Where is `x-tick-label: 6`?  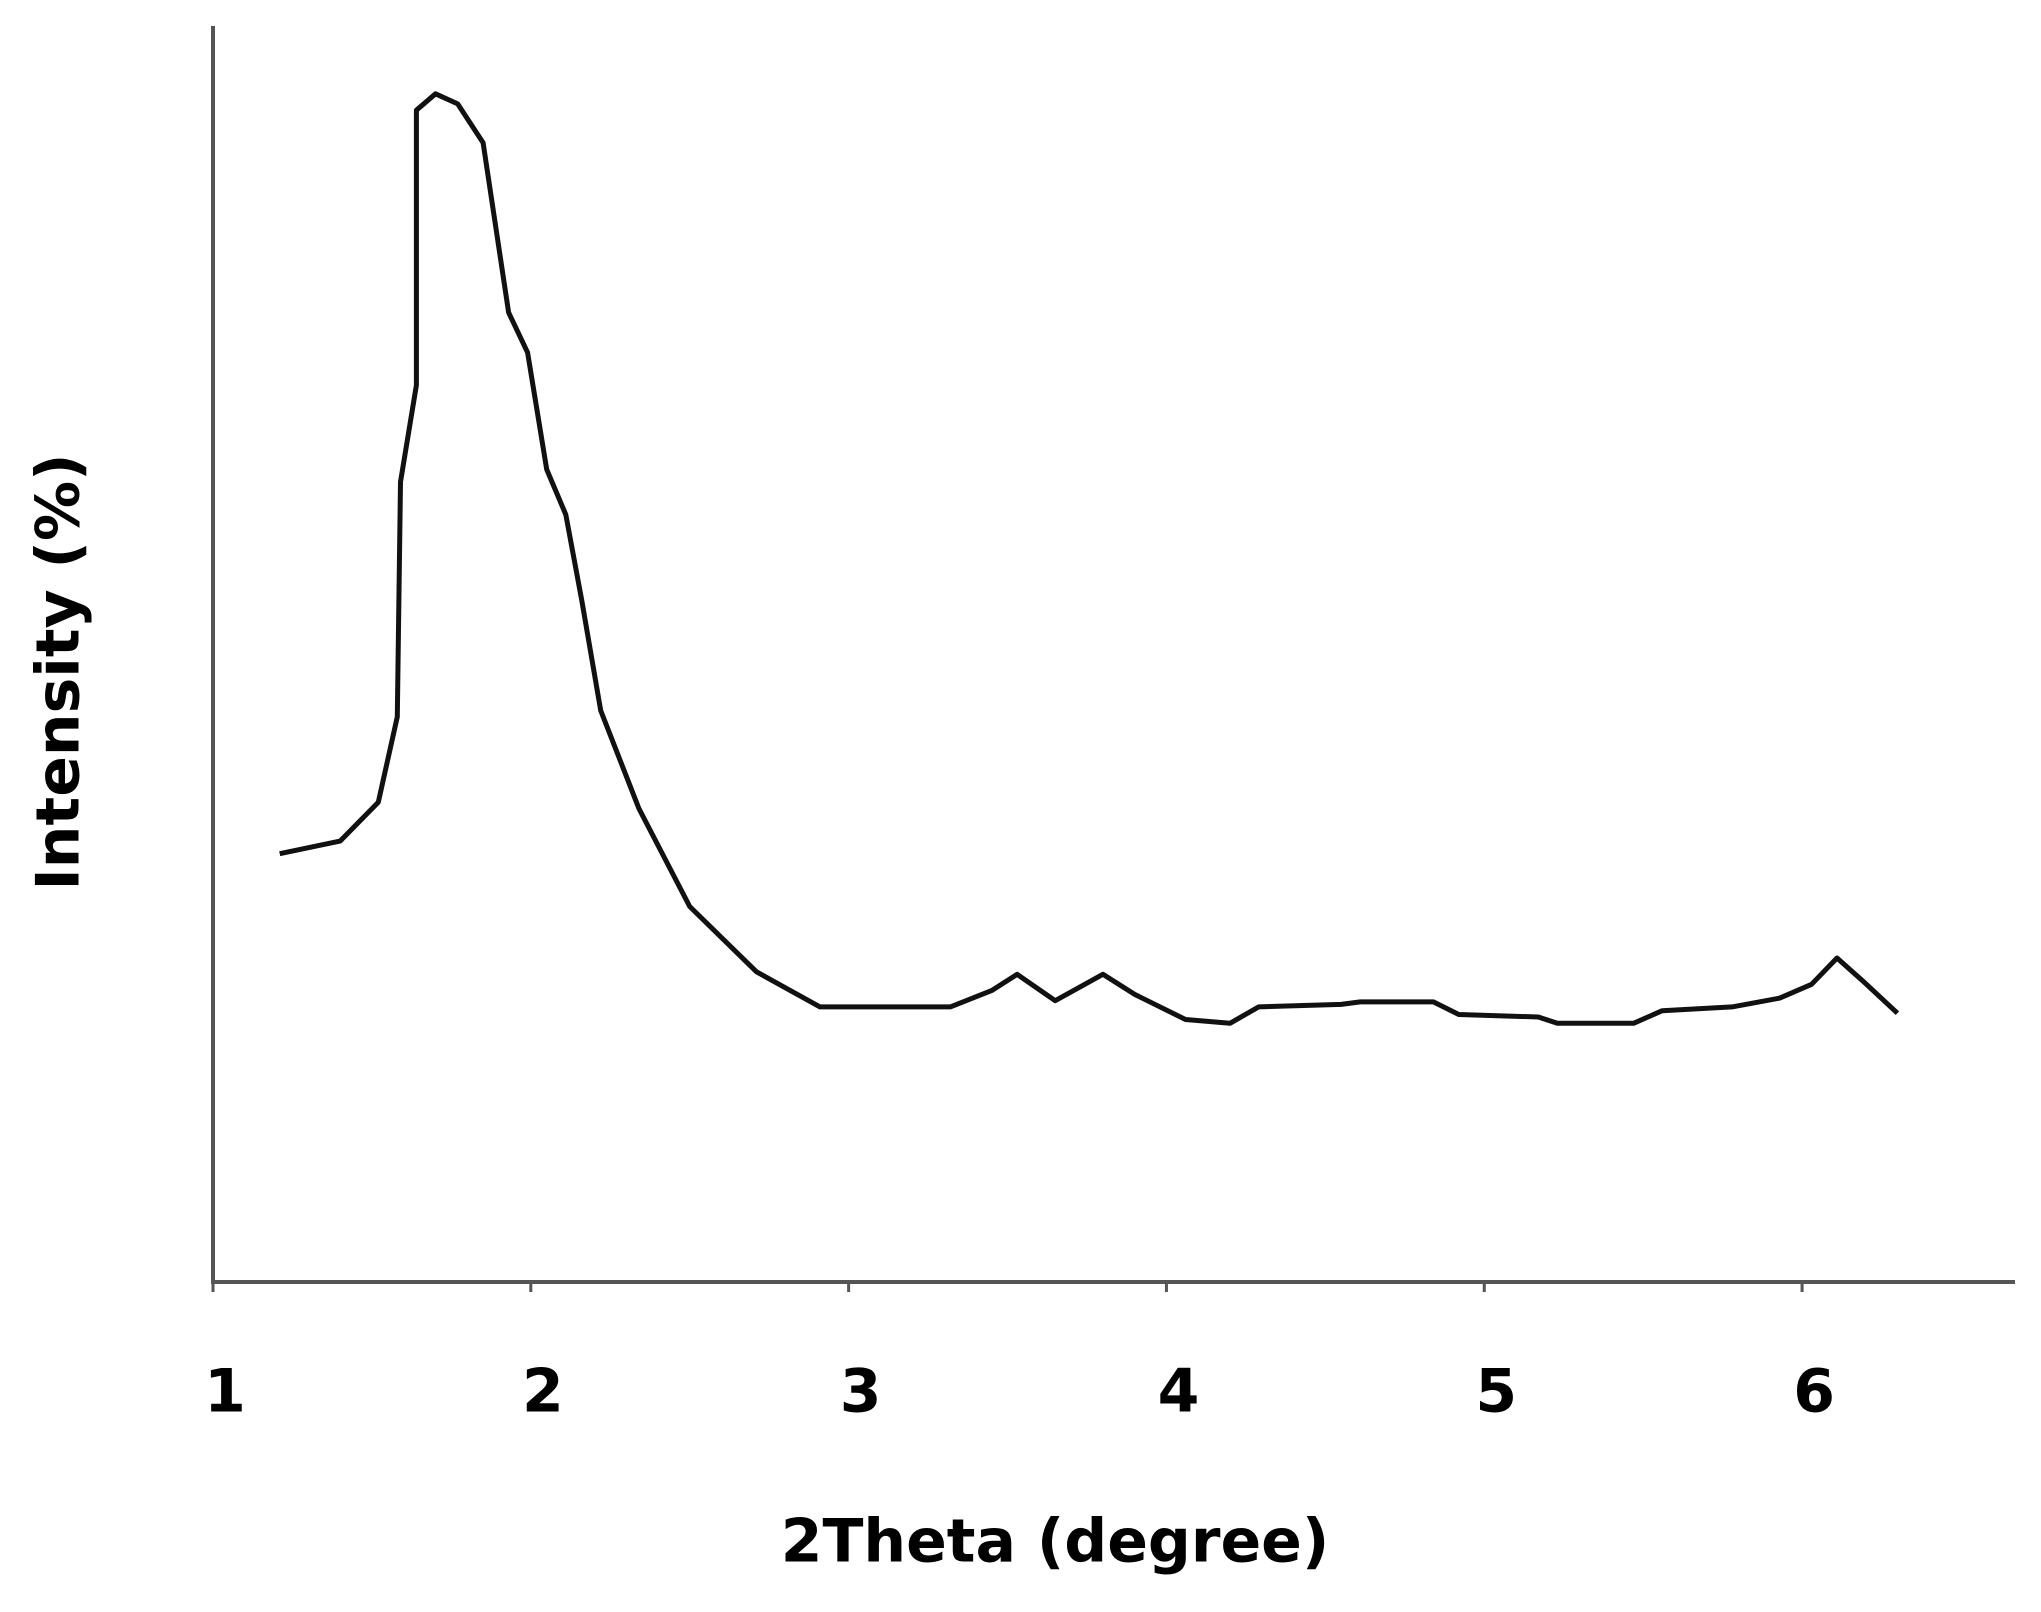 x-tick-label: 6 is located at coordinates (1814, 1392).